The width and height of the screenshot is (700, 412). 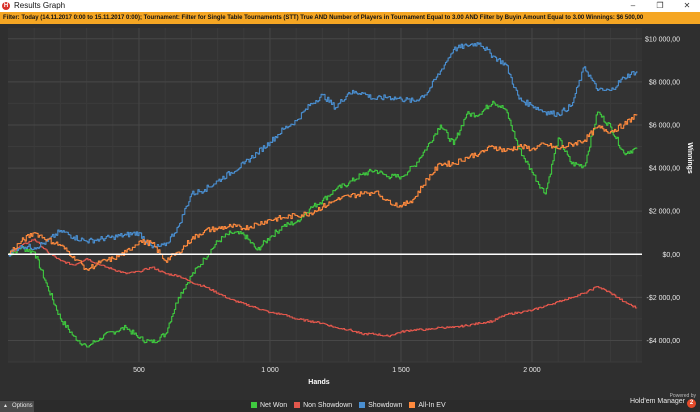 I want to click on chart-legend: Net Won Non Showdown Showdown All-In EV, so click(x=352, y=406).